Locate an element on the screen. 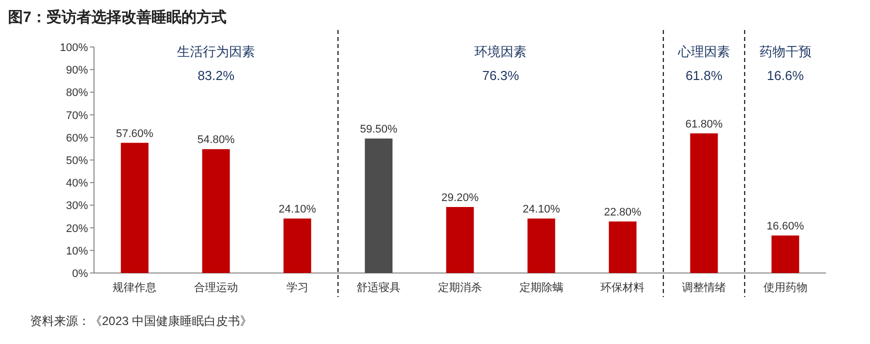 Image resolution: width=870 pixels, height=344 pixels. data-label: 61.80% is located at coordinates (704, 124).